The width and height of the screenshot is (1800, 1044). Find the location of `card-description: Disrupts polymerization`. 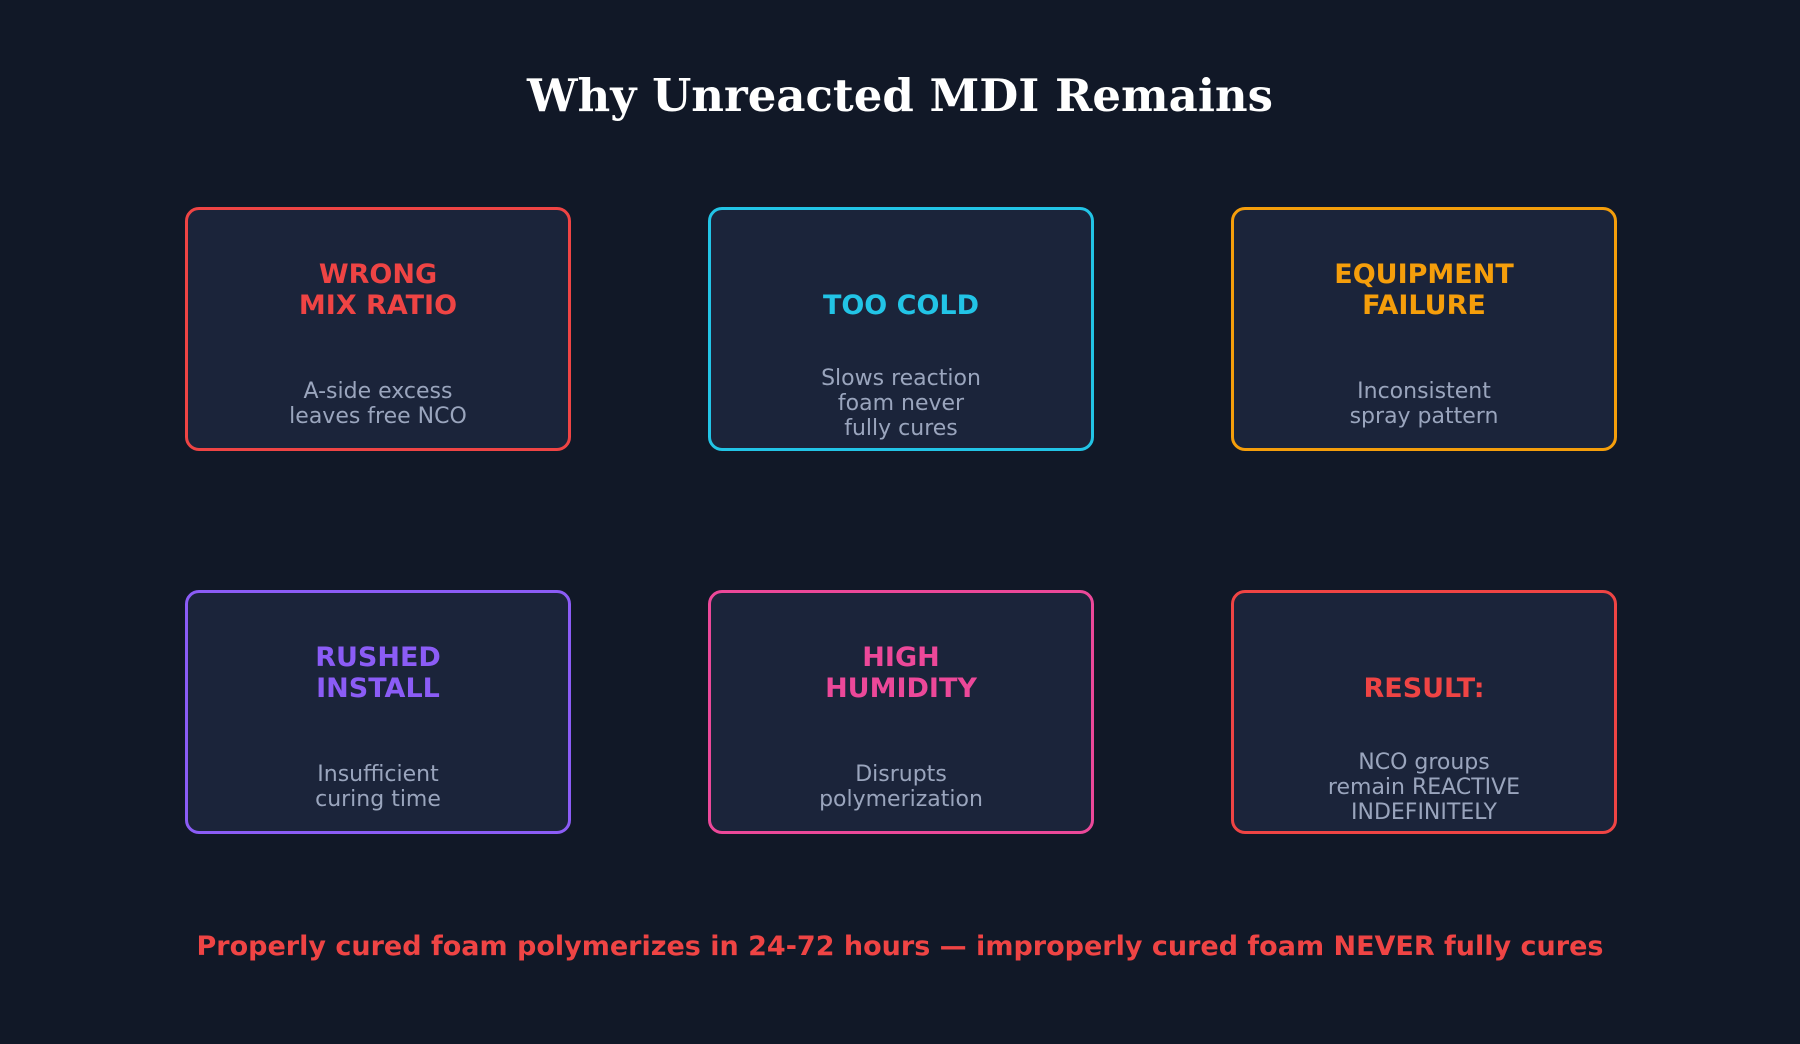

card-description: Disrupts polymerization is located at coordinates (901, 787).